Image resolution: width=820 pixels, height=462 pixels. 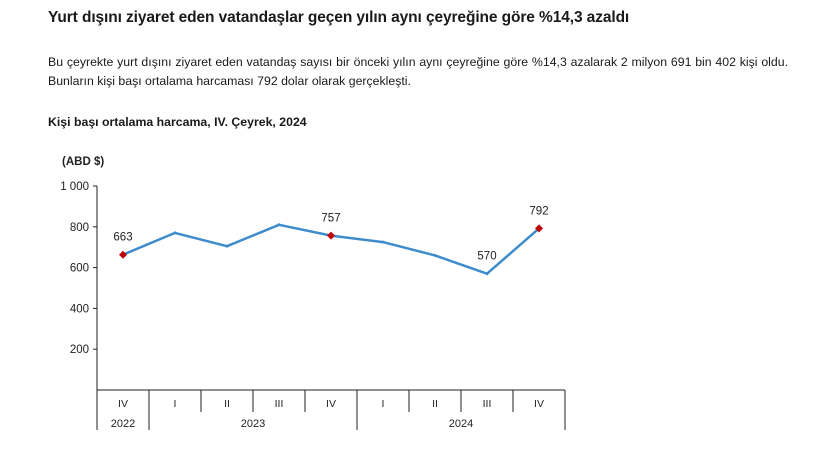 What do you see at coordinates (79, 269) in the screenshot?
I see `y-tick-label: 600` at bounding box center [79, 269].